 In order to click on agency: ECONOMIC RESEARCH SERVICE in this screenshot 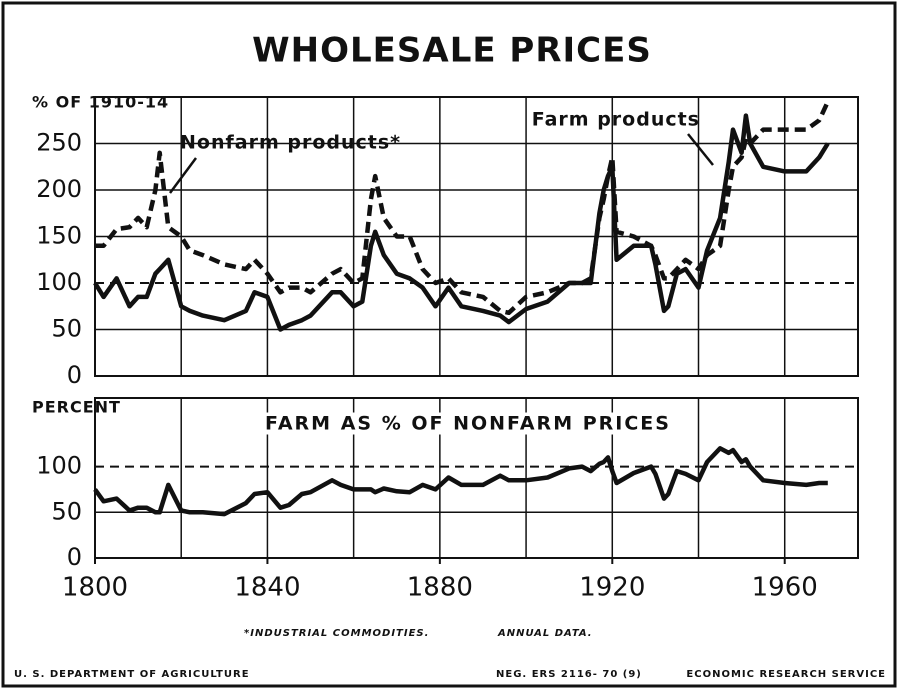, I will do `click(786, 674)`.